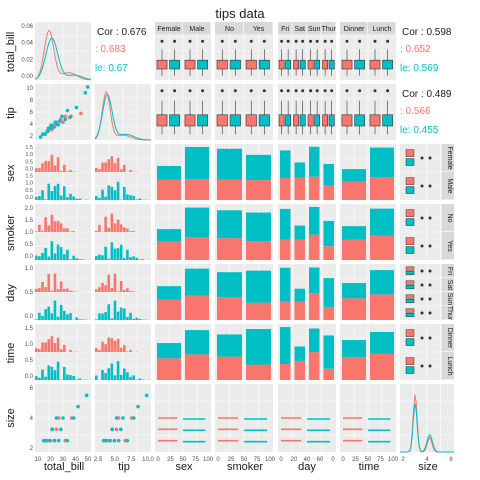 Image resolution: width=480 pixels, height=480 pixels. Describe the element at coordinates (428, 467) in the screenshot. I see `x-variable-label: size` at that location.